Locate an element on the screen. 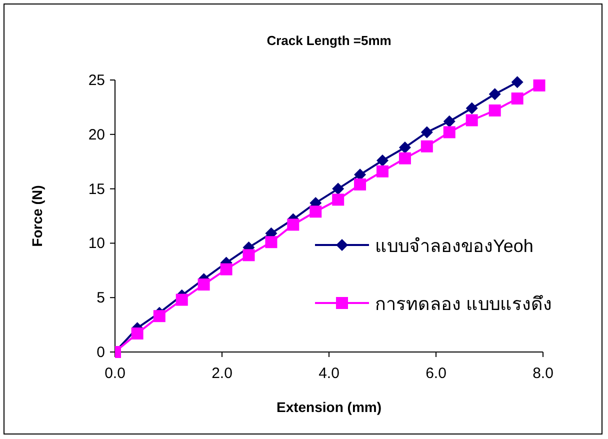  y-tick-label: 0 is located at coordinates (100, 352).